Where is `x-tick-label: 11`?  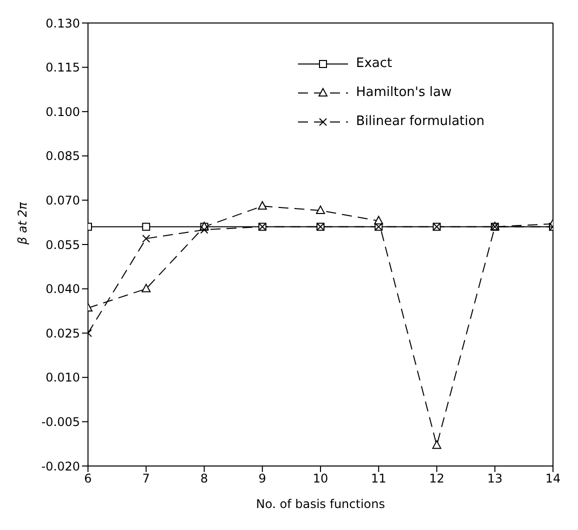 x-tick-label: 11 is located at coordinates (378, 479).